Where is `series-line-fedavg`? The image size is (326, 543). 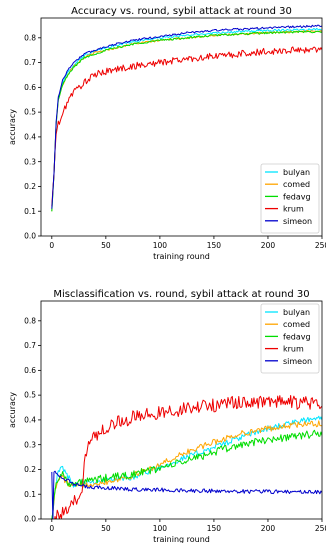
series-line-fedavg is located at coordinates (186, 474).